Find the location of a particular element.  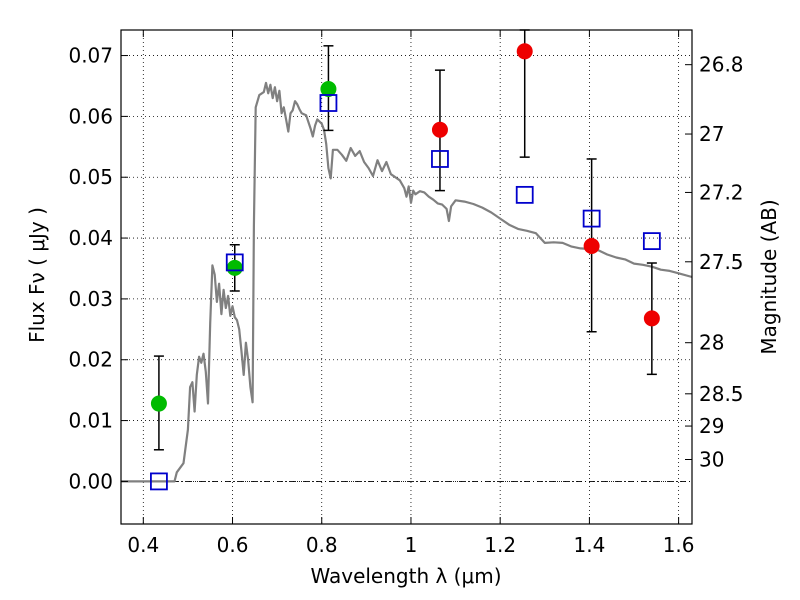

y-tick-label: 0.01 is located at coordinates (90, 421).